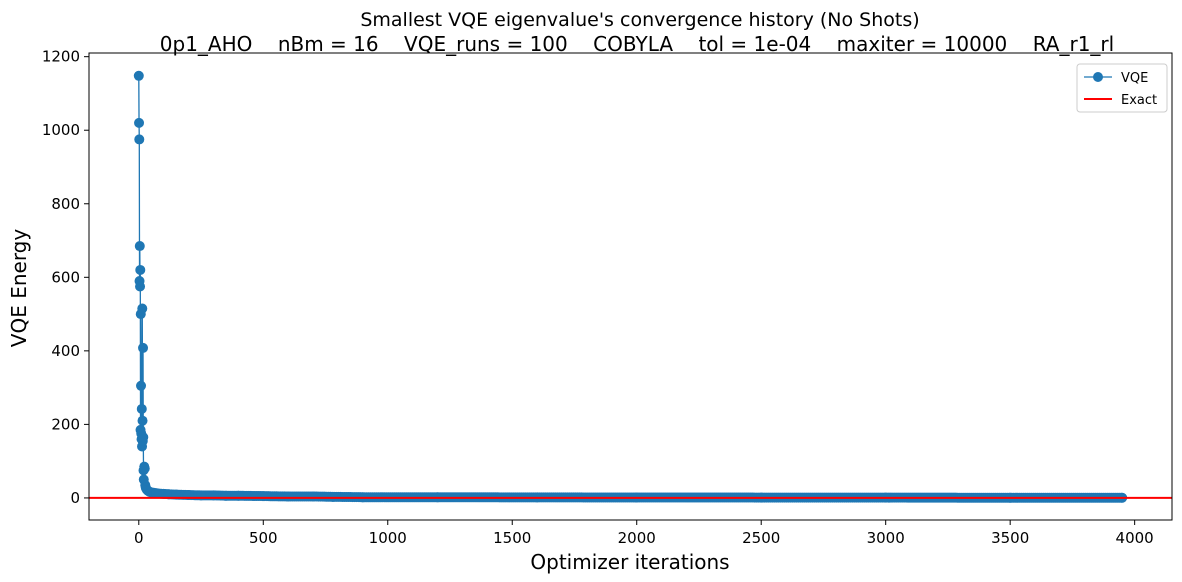 The height and width of the screenshot is (582, 1182). I want to click on x-tick-label: 4000, so click(1135, 538).